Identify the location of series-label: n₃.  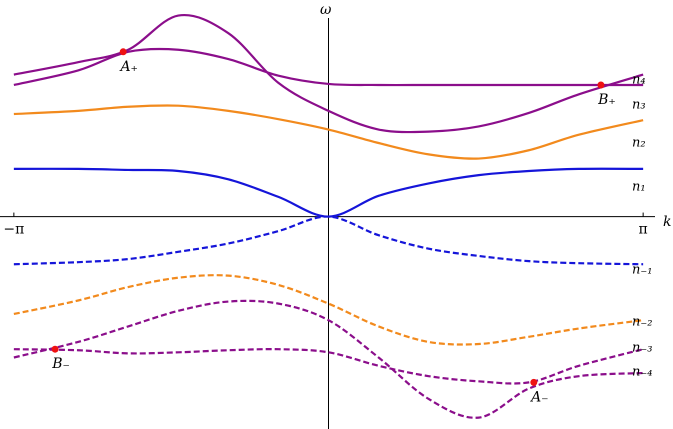
(639, 105).